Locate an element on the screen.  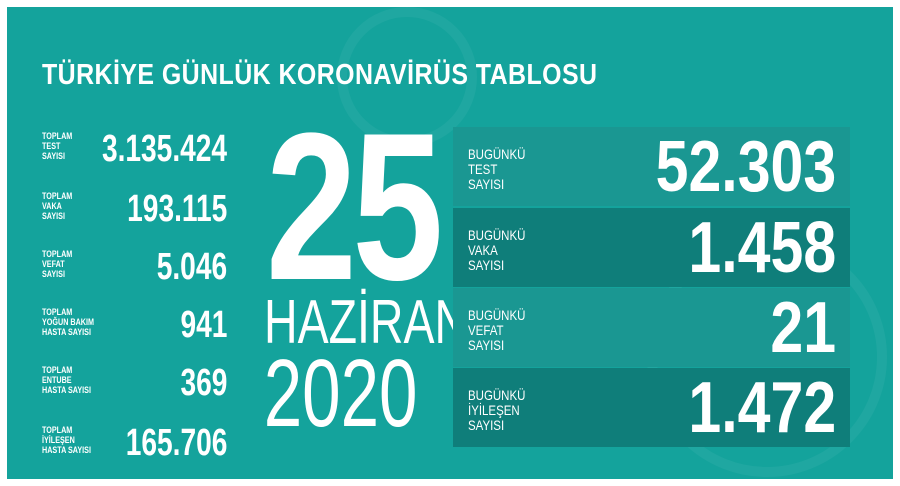
date-day: 25 is located at coordinates (354, 206).